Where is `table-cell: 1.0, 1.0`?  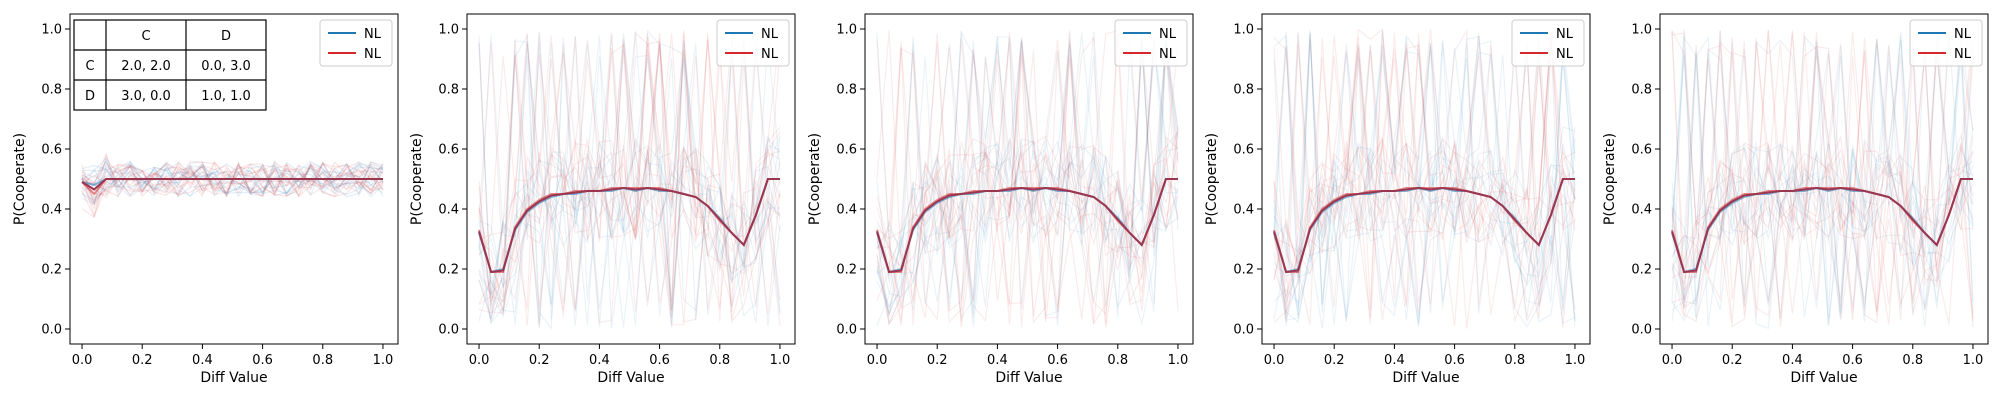
table-cell: 1.0, 1.0 is located at coordinates (226, 96).